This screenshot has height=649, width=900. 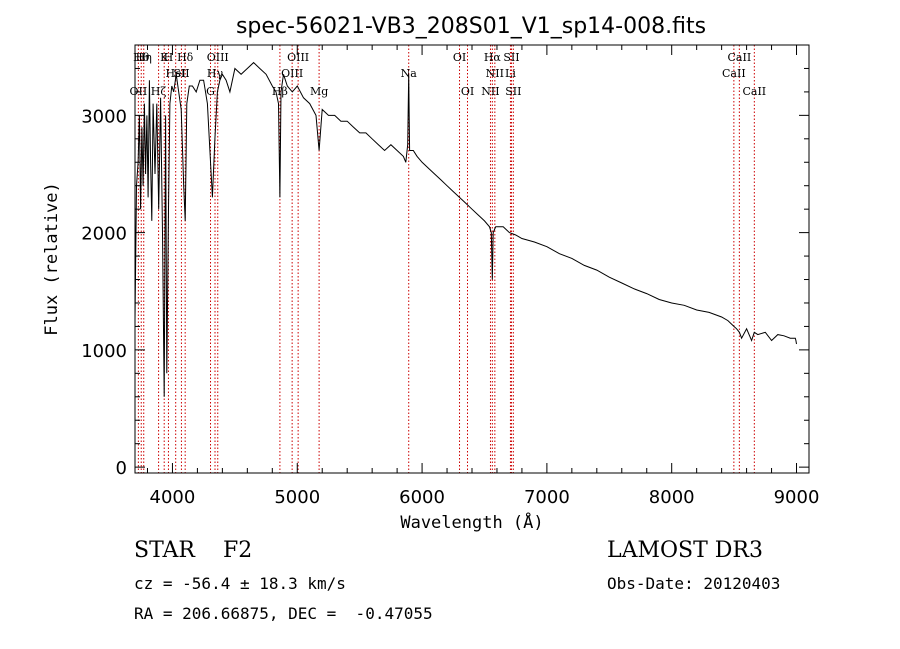 What do you see at coordinates (159, 91) in the screenshot?
I see `emission-line-label: Hζ` at bounding box center [159, 91].